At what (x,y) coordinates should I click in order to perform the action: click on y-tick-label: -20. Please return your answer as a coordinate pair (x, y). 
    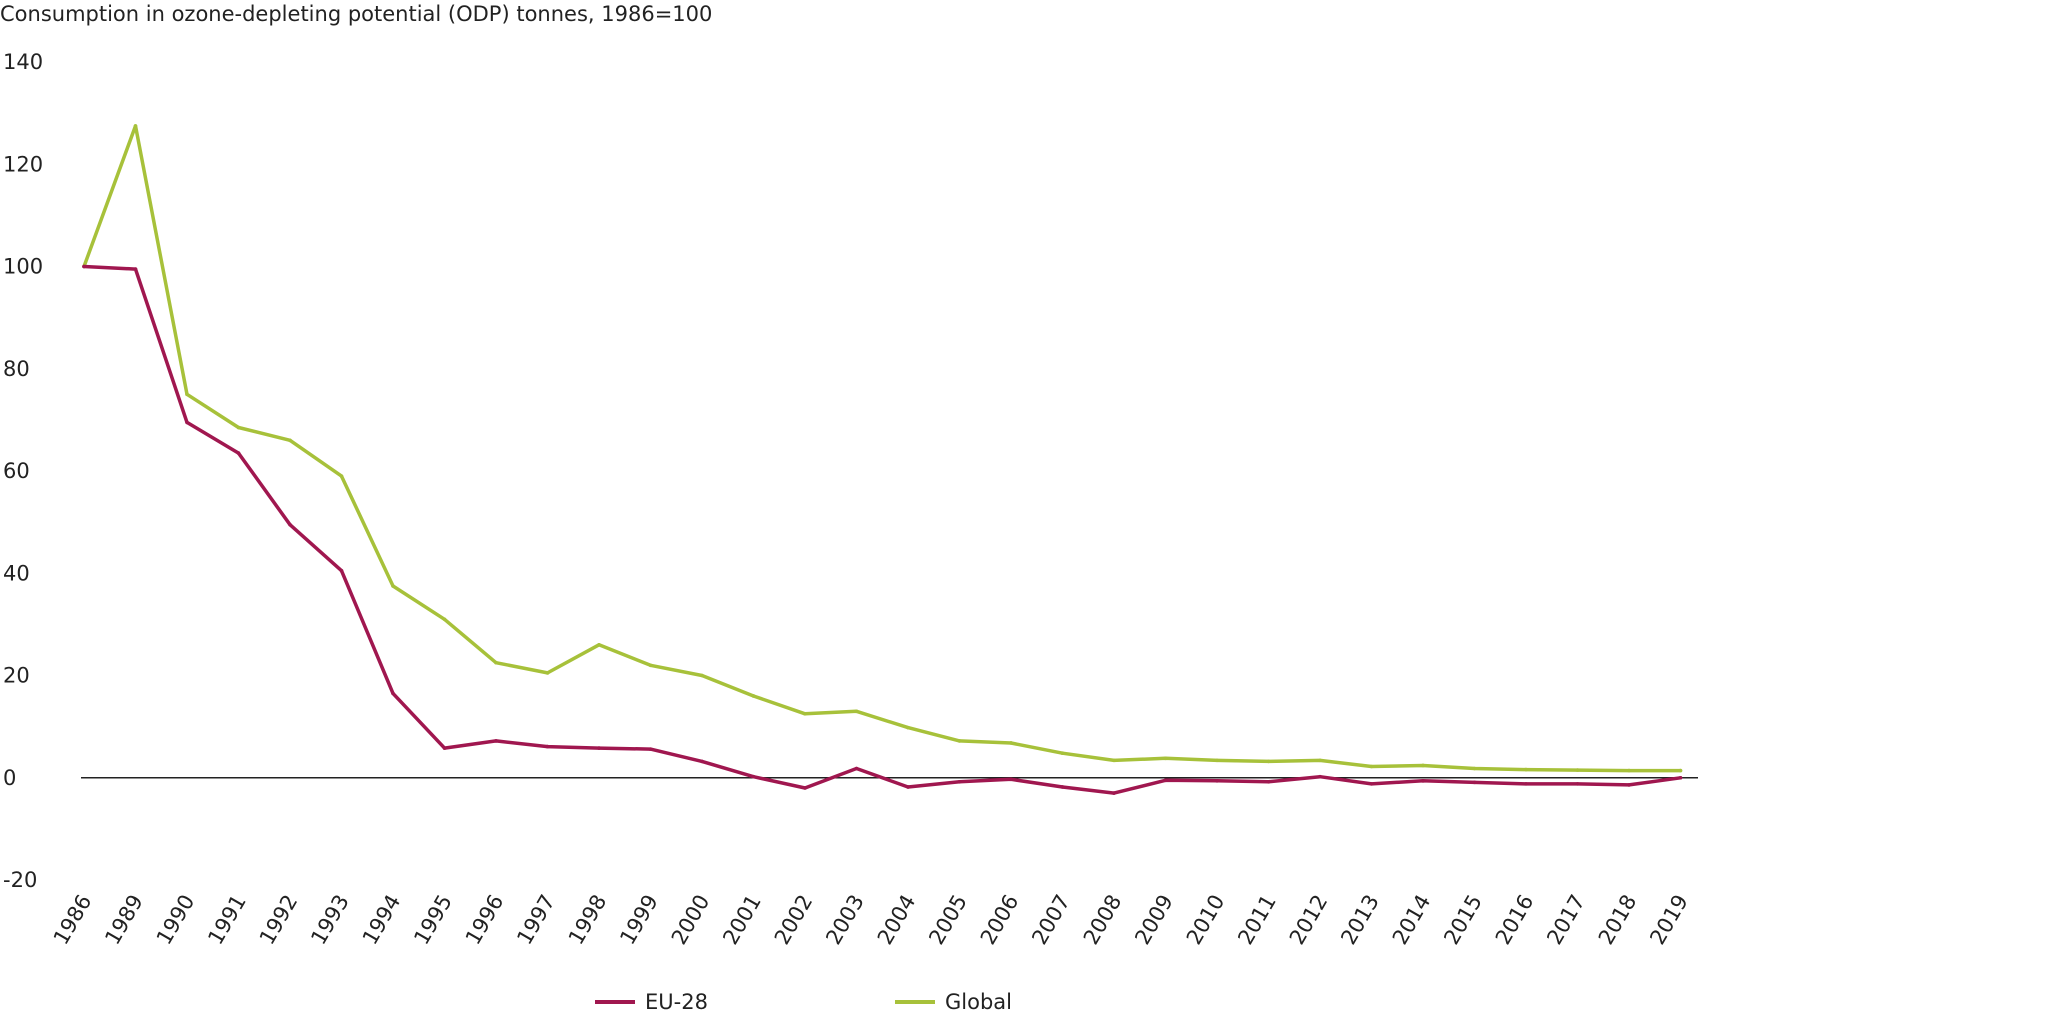
    Looking at the image, I should click on (20, 880).